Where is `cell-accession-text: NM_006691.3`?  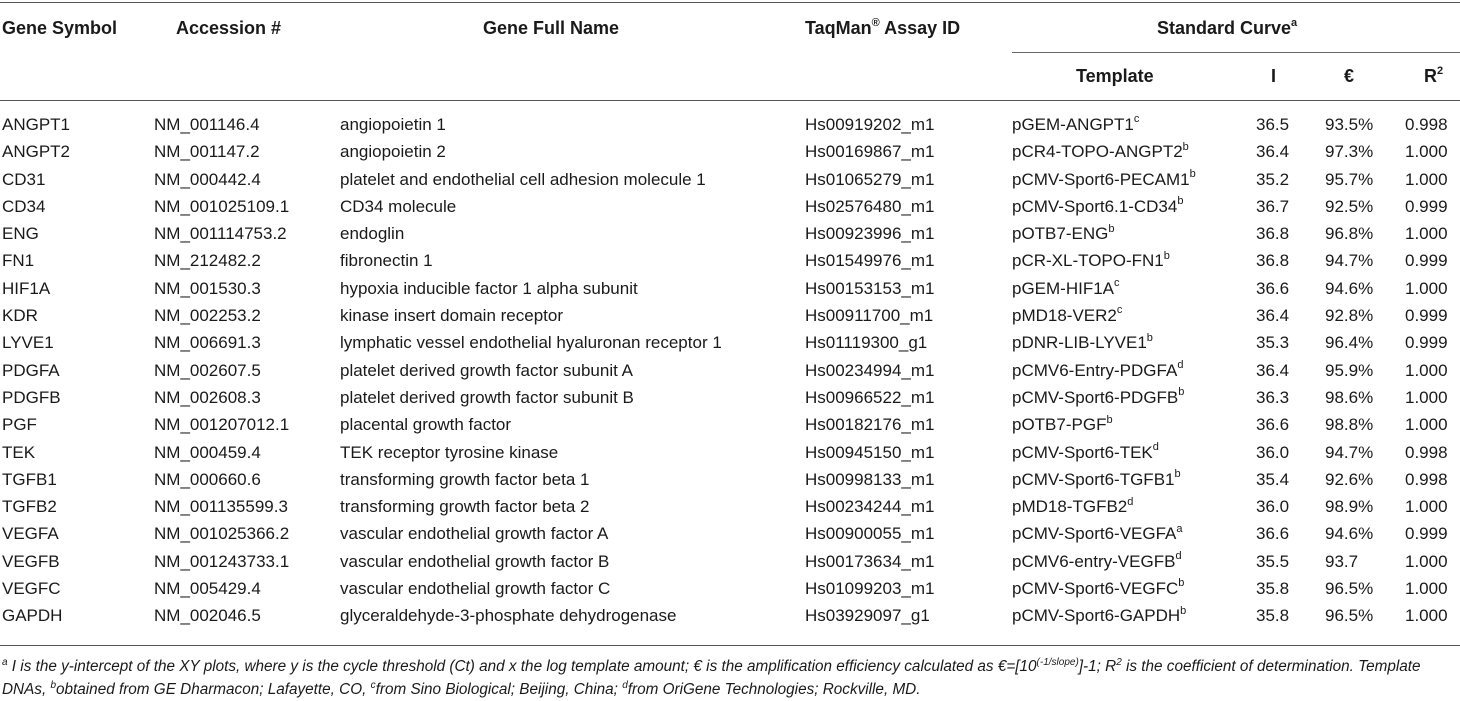 cell-accession-text: NM_006691.3 is located at coordinates (207, 343).